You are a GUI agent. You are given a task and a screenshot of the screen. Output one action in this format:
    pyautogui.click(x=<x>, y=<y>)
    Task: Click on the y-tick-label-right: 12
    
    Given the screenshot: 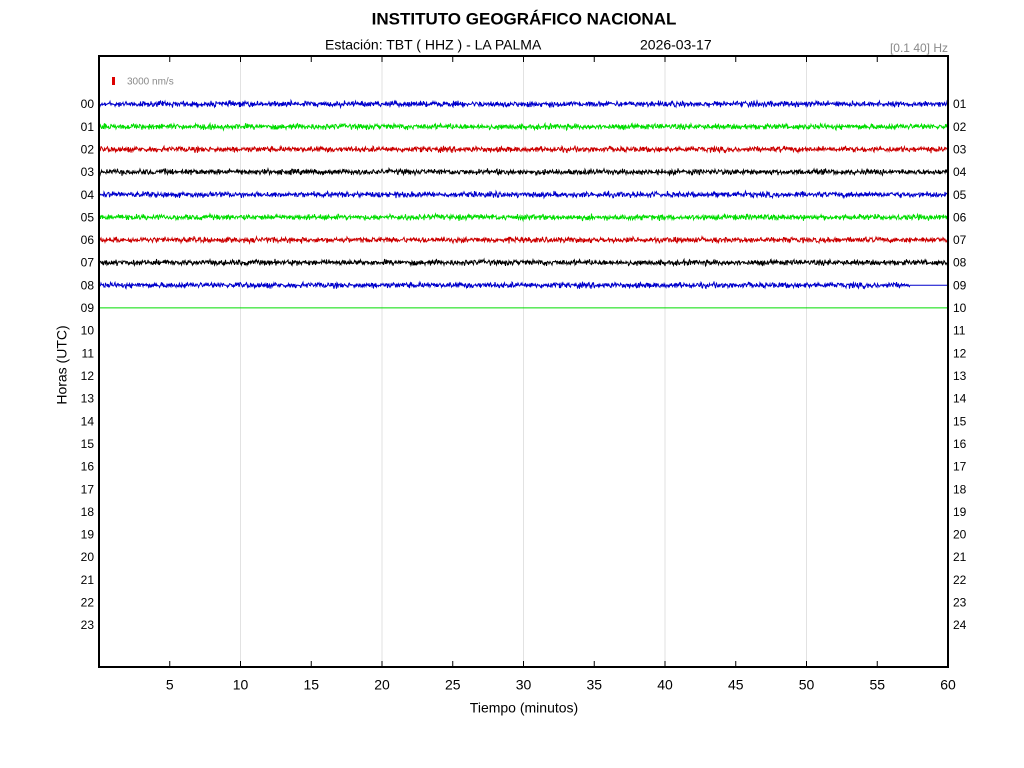 What is the action you would take?
    pyautogui.click(x=960, y=353)
    